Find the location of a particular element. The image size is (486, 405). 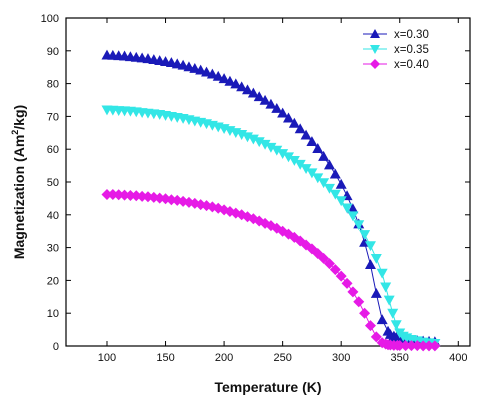

y-axis-title-superscript: 2 is located at coordinates (15, 132).